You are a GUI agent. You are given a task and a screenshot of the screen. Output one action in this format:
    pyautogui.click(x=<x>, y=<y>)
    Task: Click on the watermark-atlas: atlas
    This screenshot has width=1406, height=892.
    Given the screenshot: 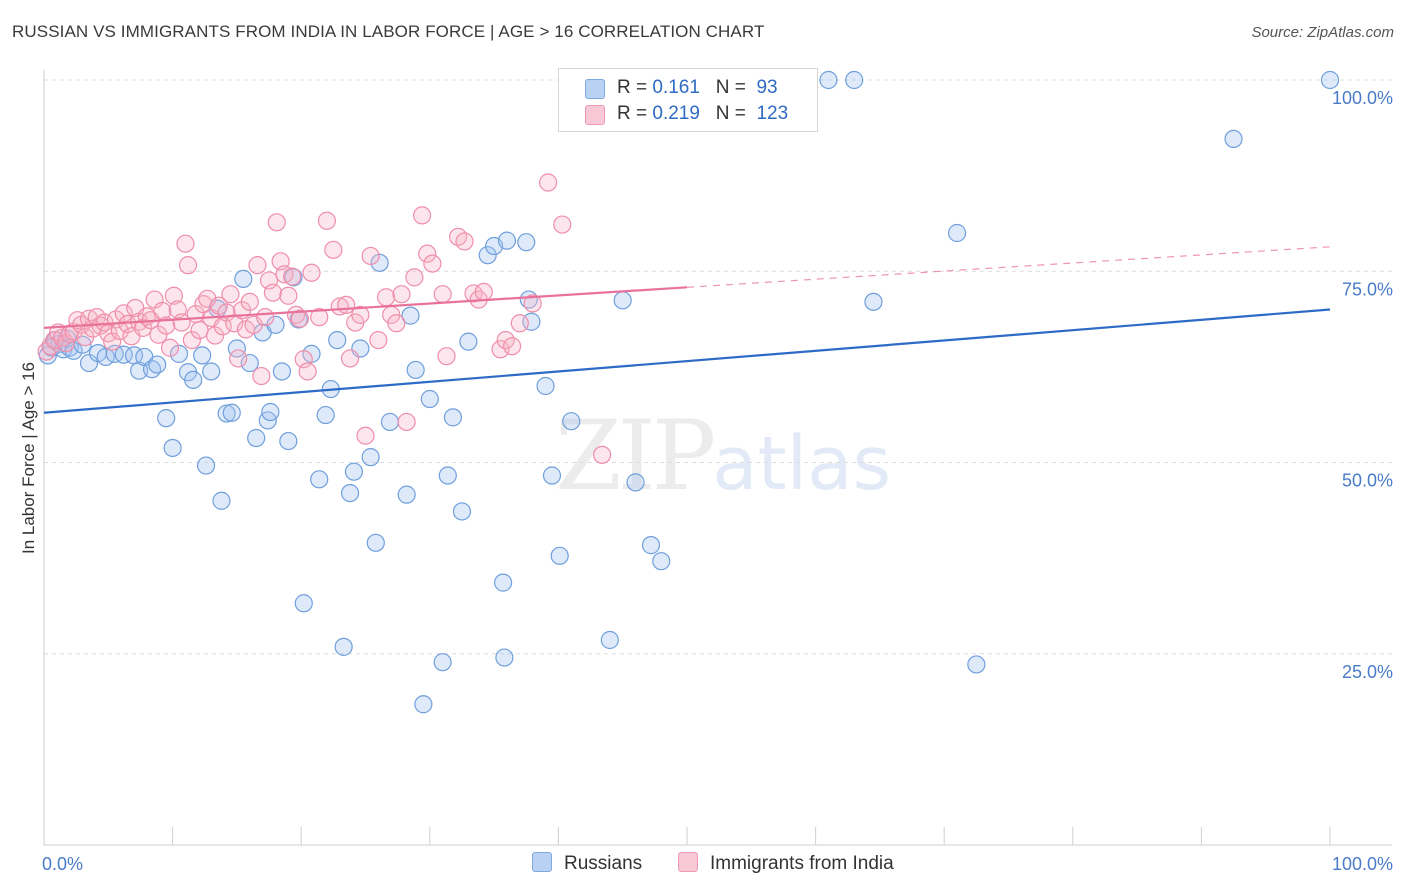 What is the action you would take?
    pyautogui.click(x=802, y=464)
    